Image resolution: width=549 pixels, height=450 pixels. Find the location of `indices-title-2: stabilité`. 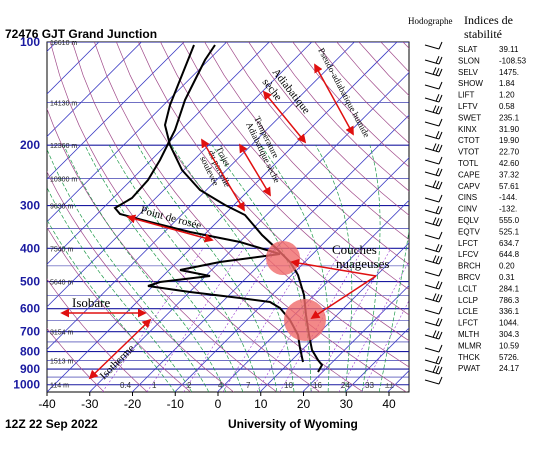

indices-title-2: stabilité is located at coordinates (483, 34).